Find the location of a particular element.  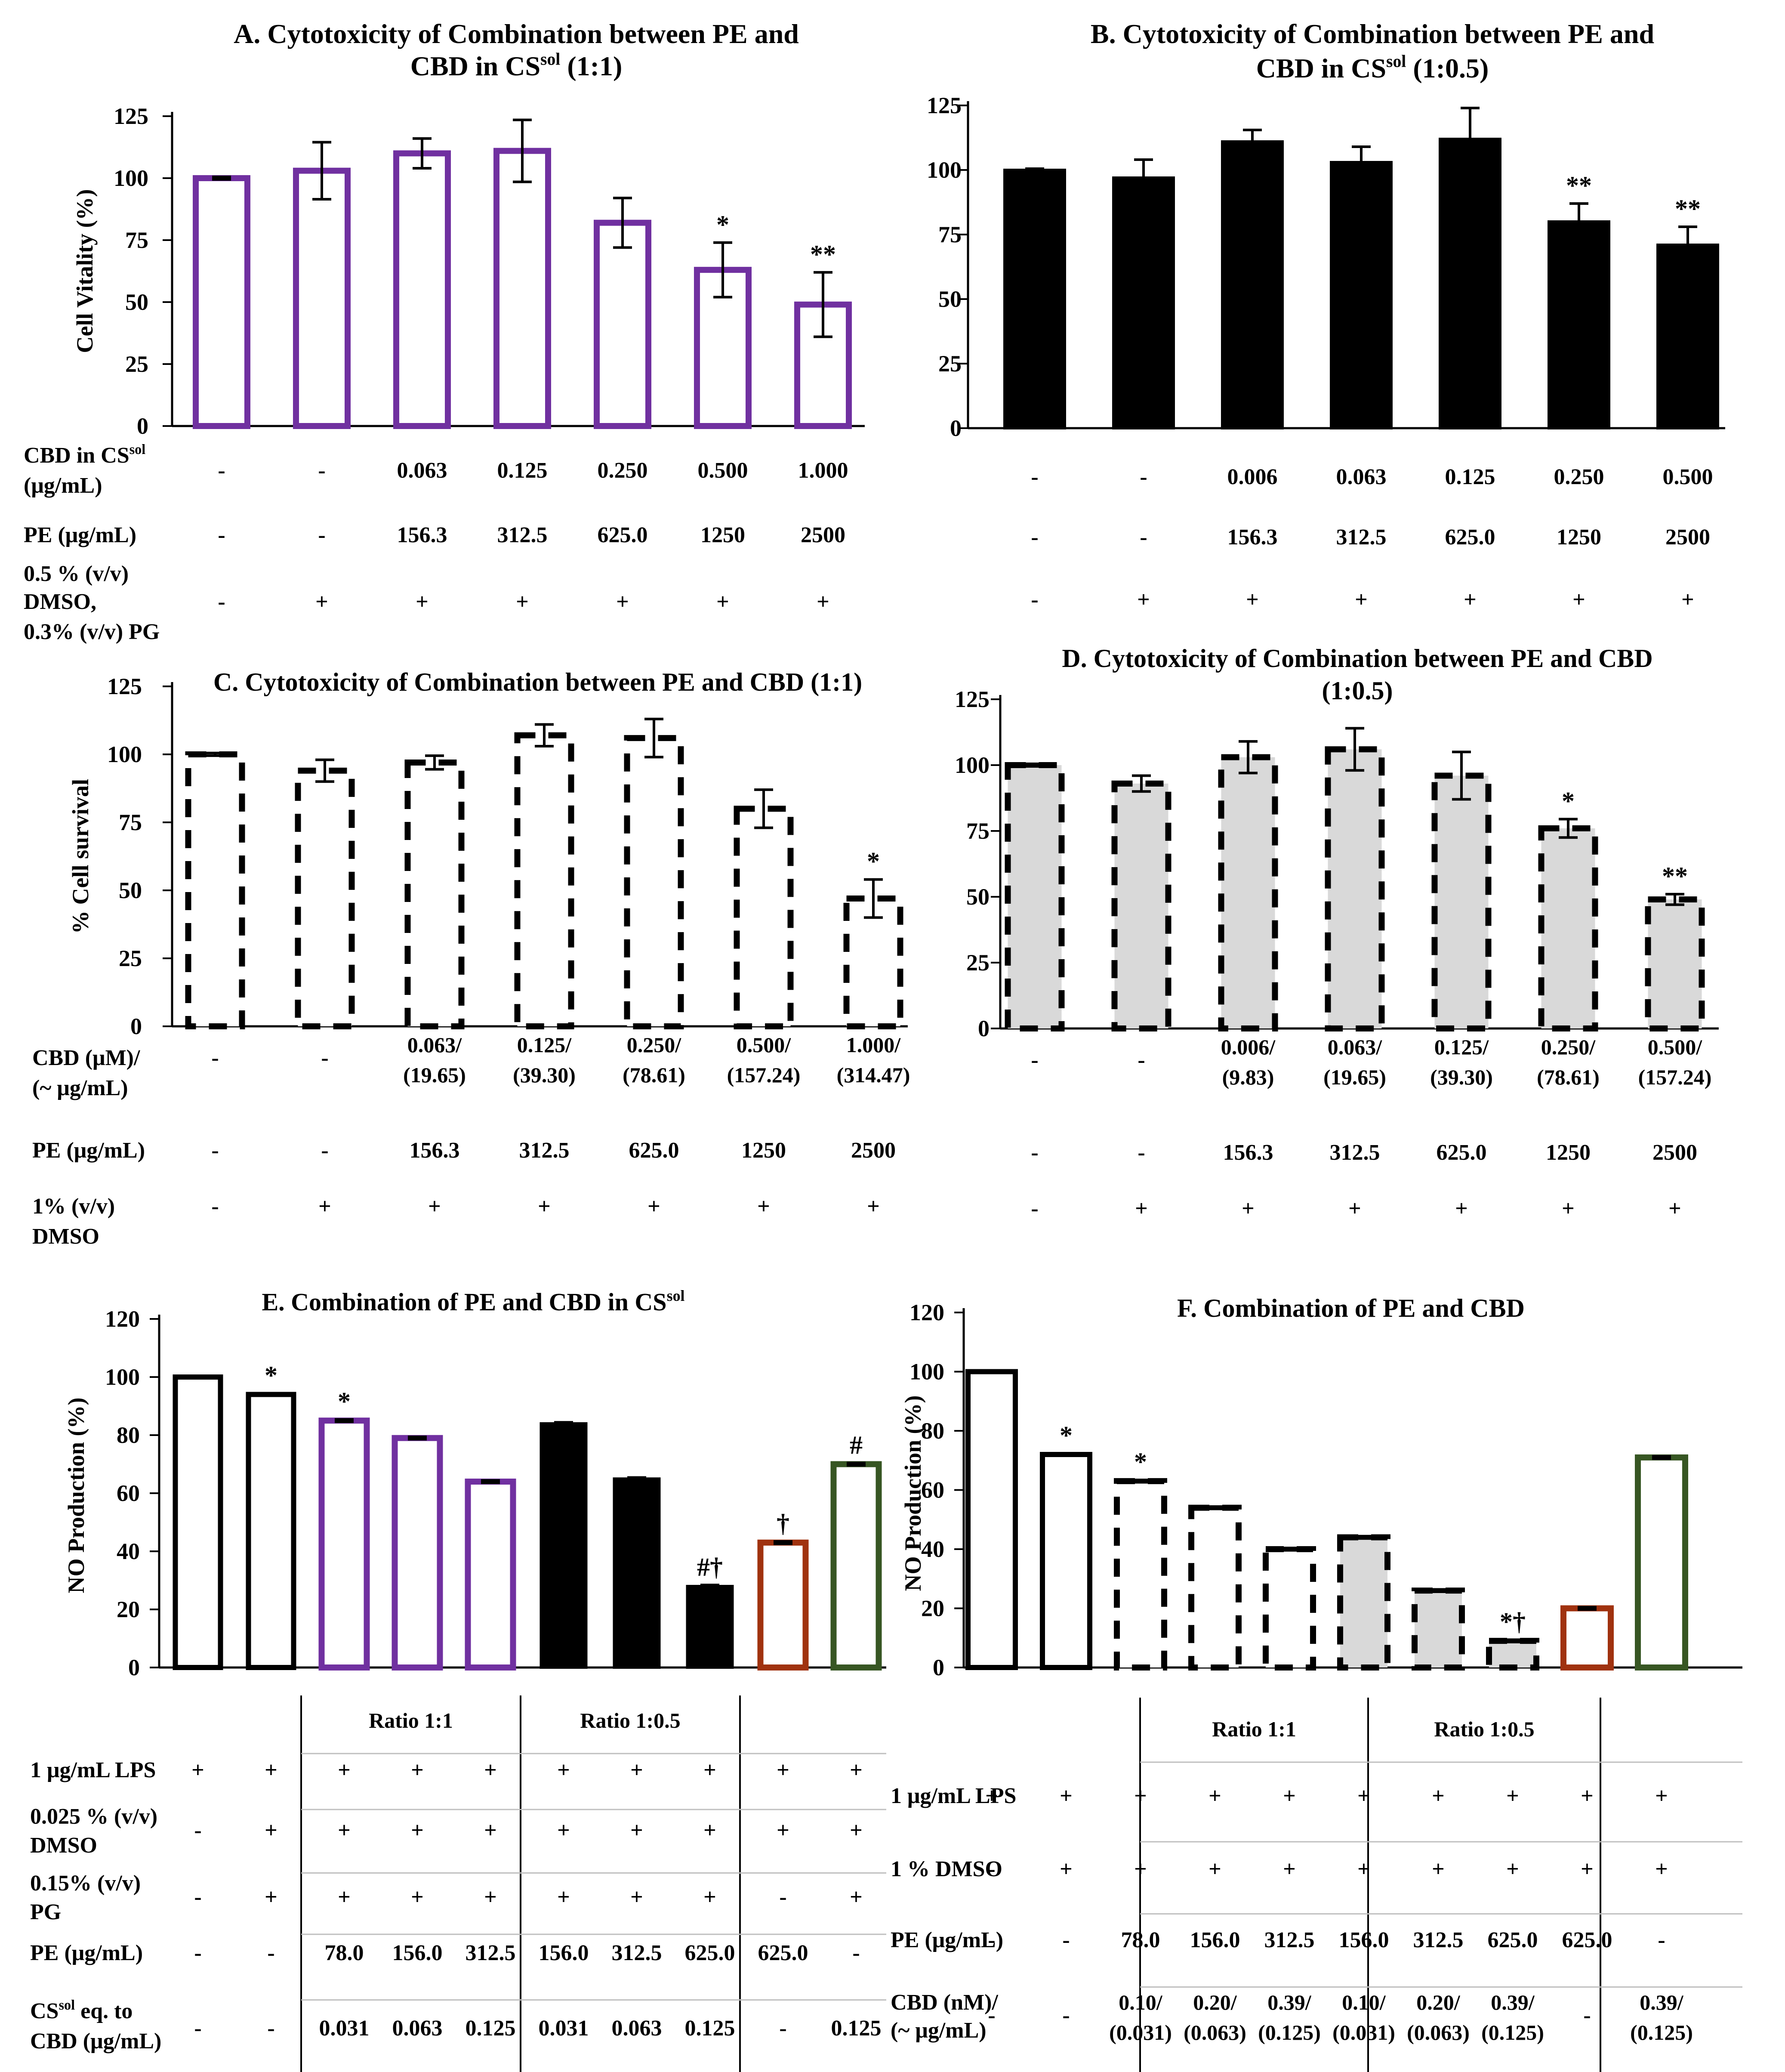

table-cell: 156.0 is located at coordinates (418, 1953).